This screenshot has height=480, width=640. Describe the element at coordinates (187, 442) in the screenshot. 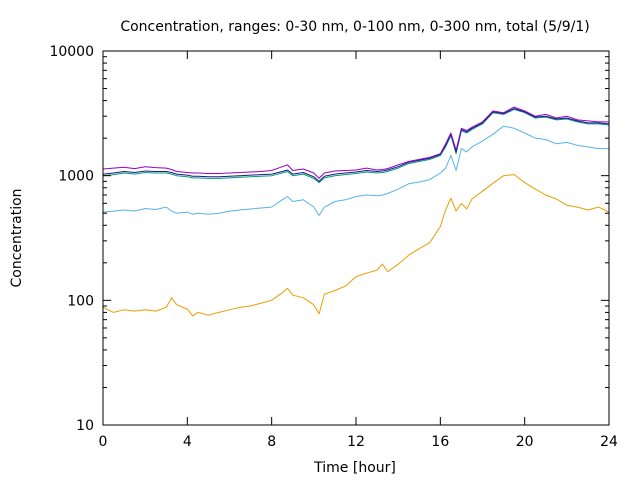

I see `x-tick-label: 4` at that location.